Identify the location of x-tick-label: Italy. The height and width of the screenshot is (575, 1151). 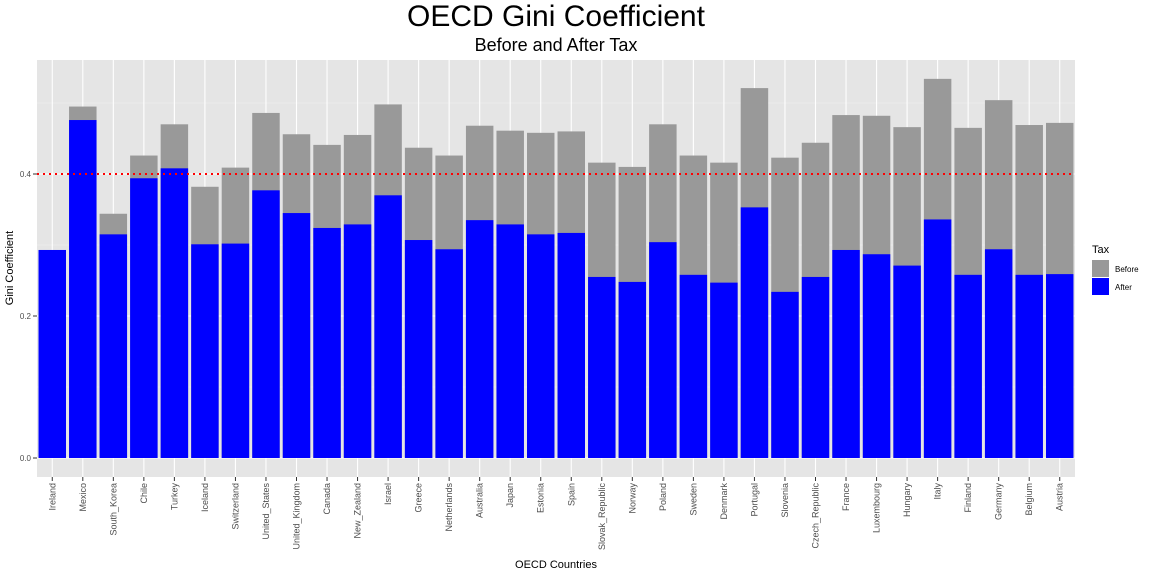
(938, 491).